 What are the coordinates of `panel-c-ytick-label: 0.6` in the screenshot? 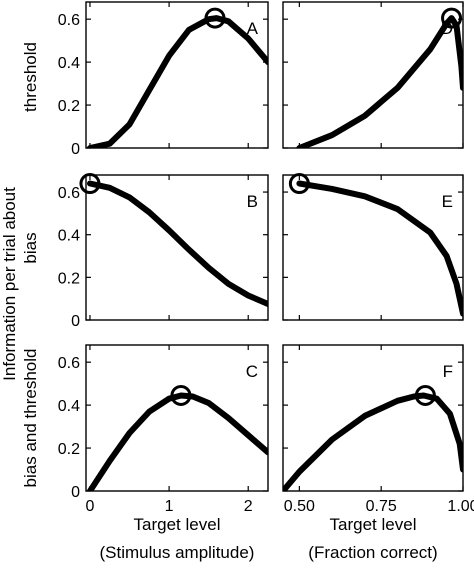 It's located at (69, 363).